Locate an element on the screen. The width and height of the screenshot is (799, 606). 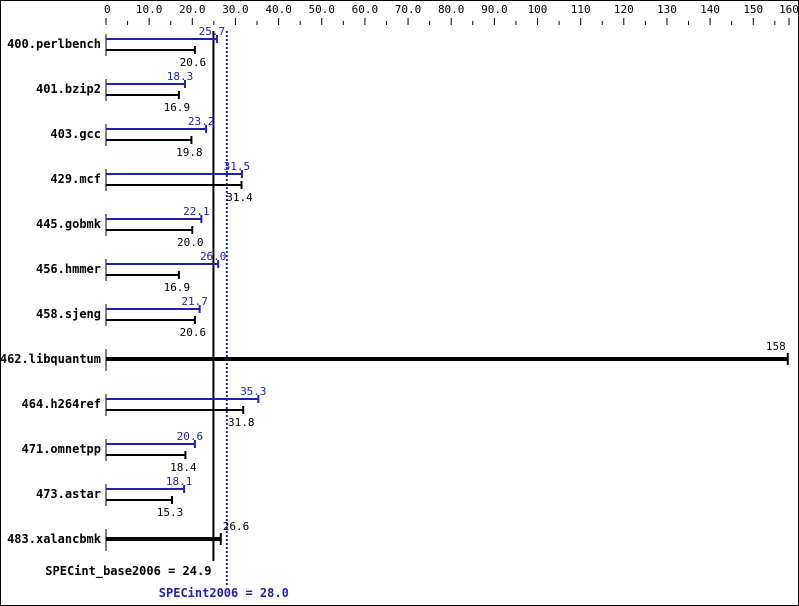
benchmark-label: 445.gobmk is located at coordinates (69, 224).